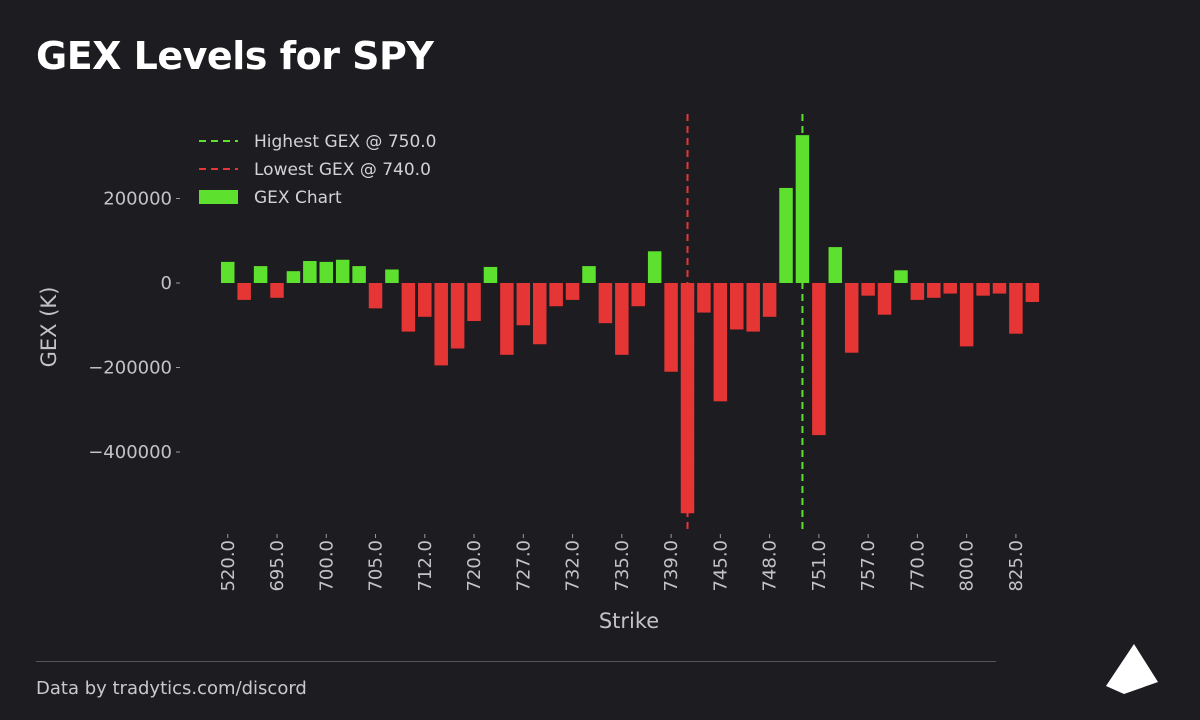  Describe the element at coordinates (228, 566) in the screenshot. I see `x-tick-label: 520.0` at that location.